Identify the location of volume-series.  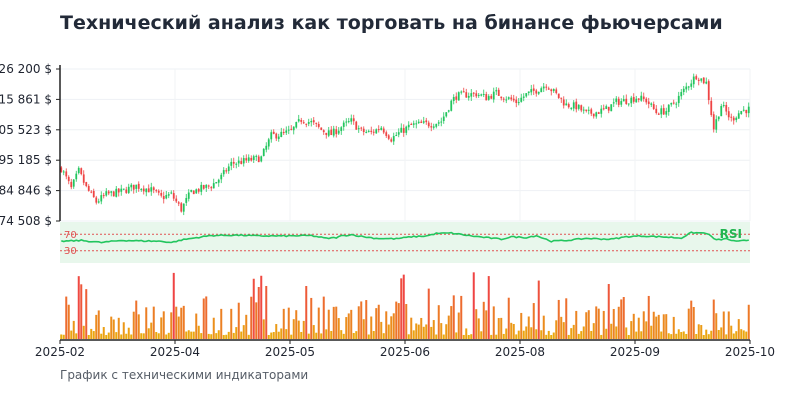
(405, 305).